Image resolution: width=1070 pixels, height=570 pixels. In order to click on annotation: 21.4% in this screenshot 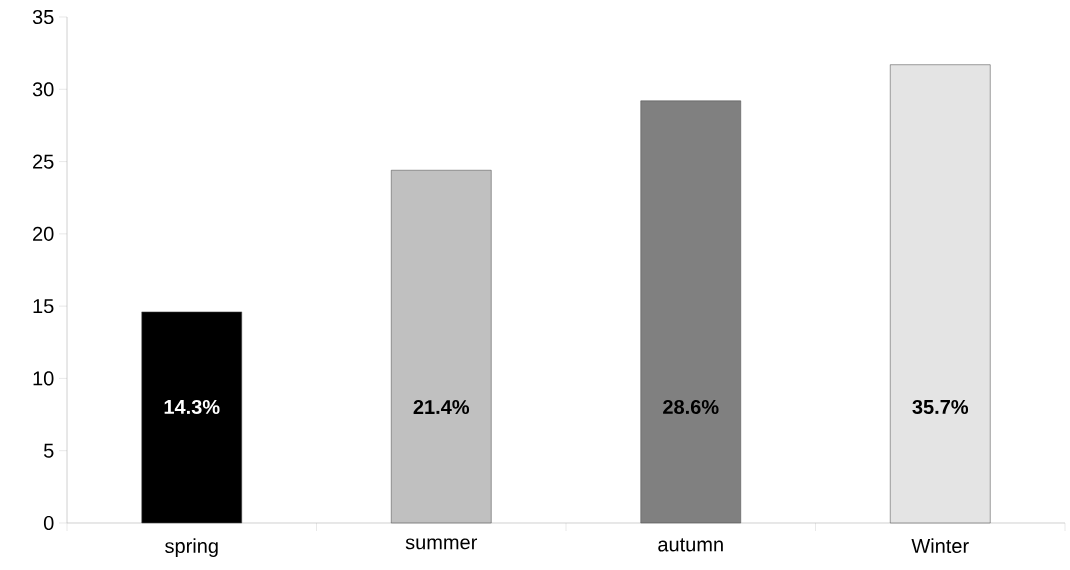, I will do `click(441, 407)`.